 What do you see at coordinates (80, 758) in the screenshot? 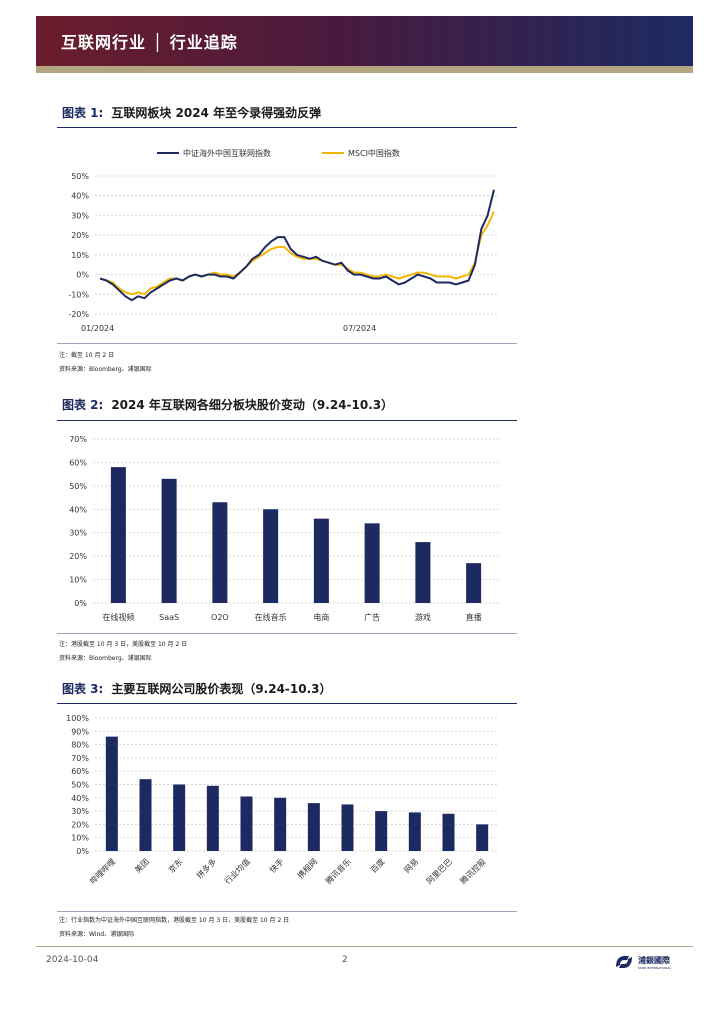
I see `y-tick-label: 70%` at bounding box center [80, 758].